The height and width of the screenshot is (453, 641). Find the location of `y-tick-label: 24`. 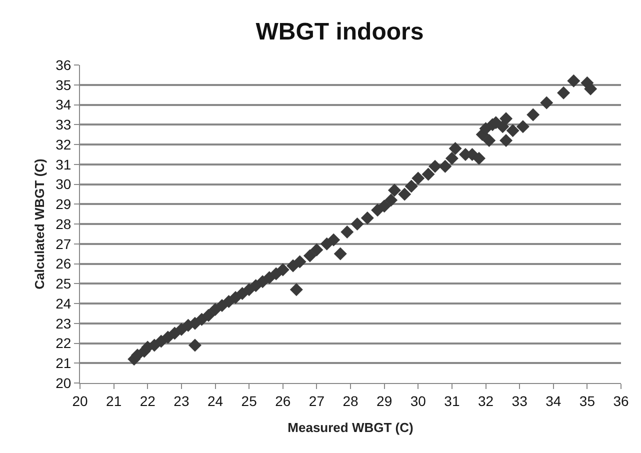

y-tick-label: 24 is located at coordinates (64, 303).